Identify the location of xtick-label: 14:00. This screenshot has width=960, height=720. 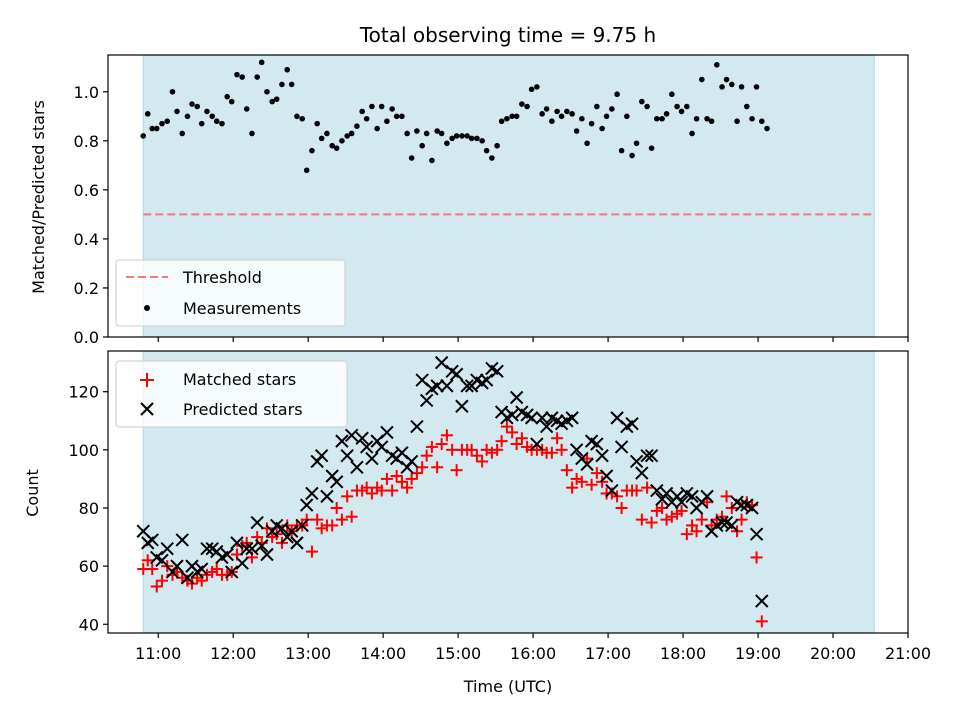
(383, 653).